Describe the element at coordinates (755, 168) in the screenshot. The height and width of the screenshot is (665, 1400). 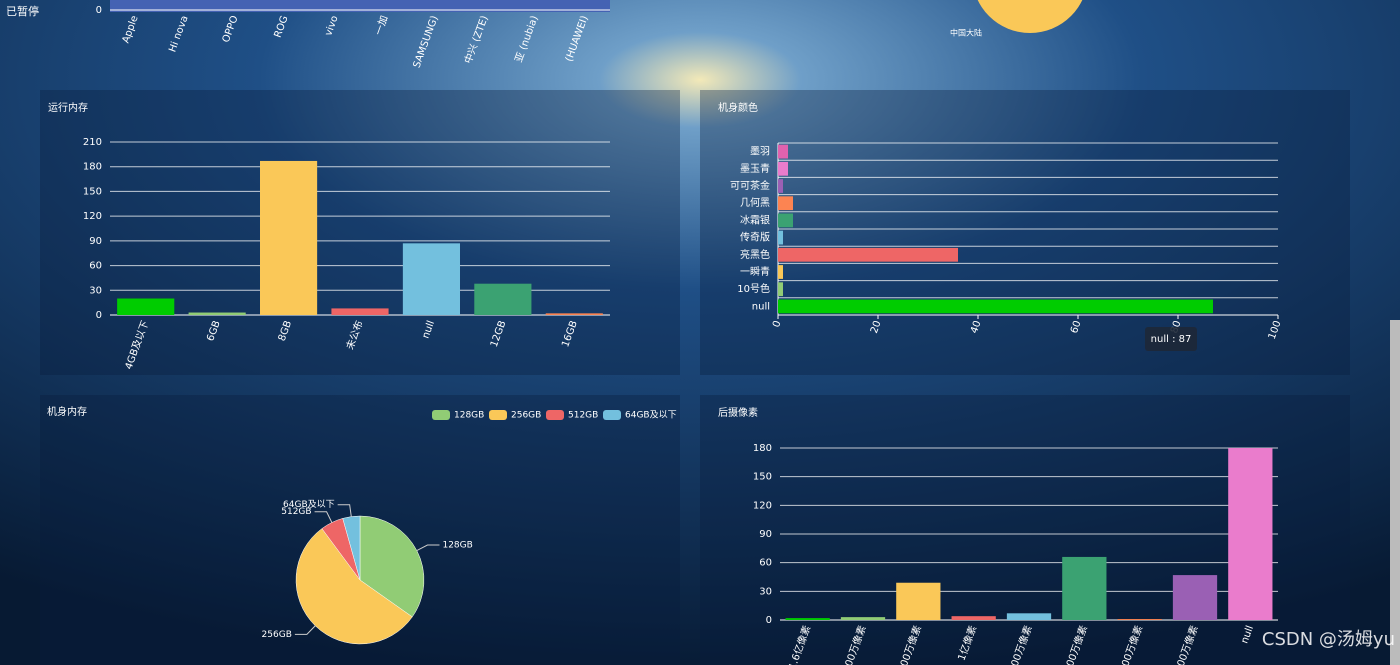
I see `y-tick-label: 墨玉青` at that location.